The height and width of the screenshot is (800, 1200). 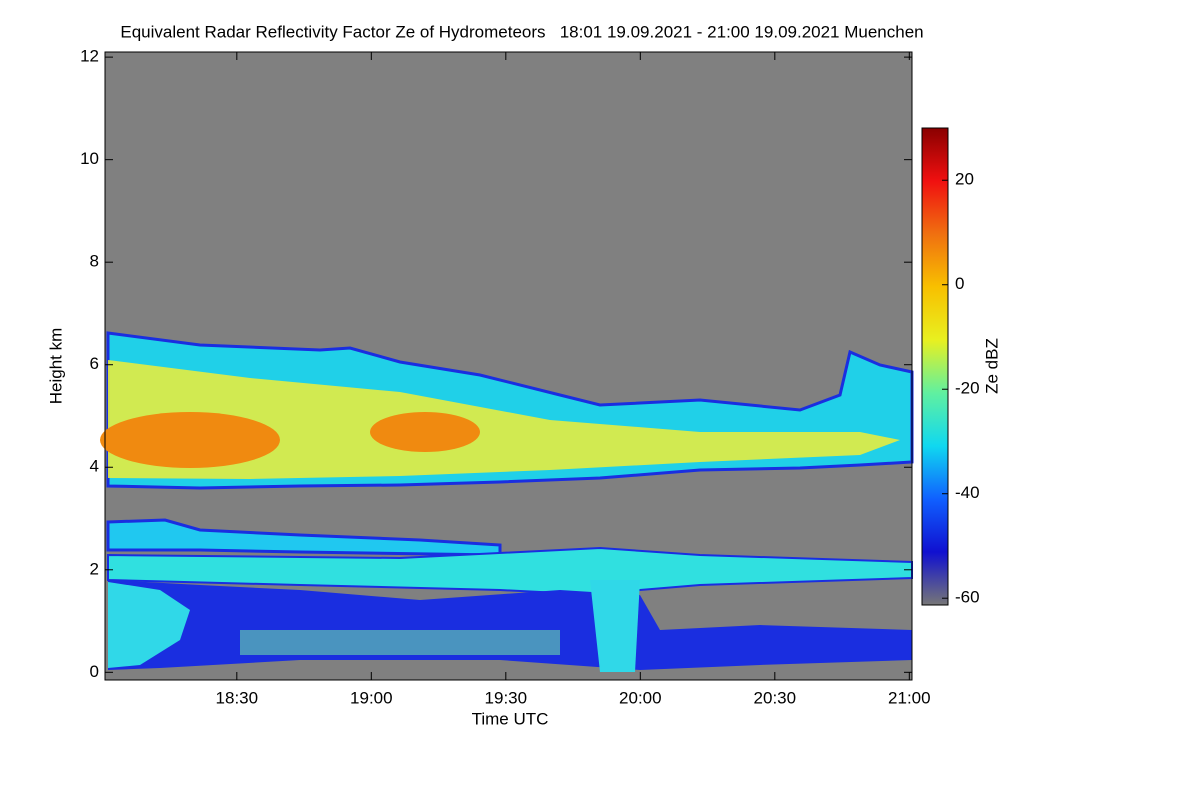 I want to click on colorbar-tick-label: 0, so click(x=959, y=283).